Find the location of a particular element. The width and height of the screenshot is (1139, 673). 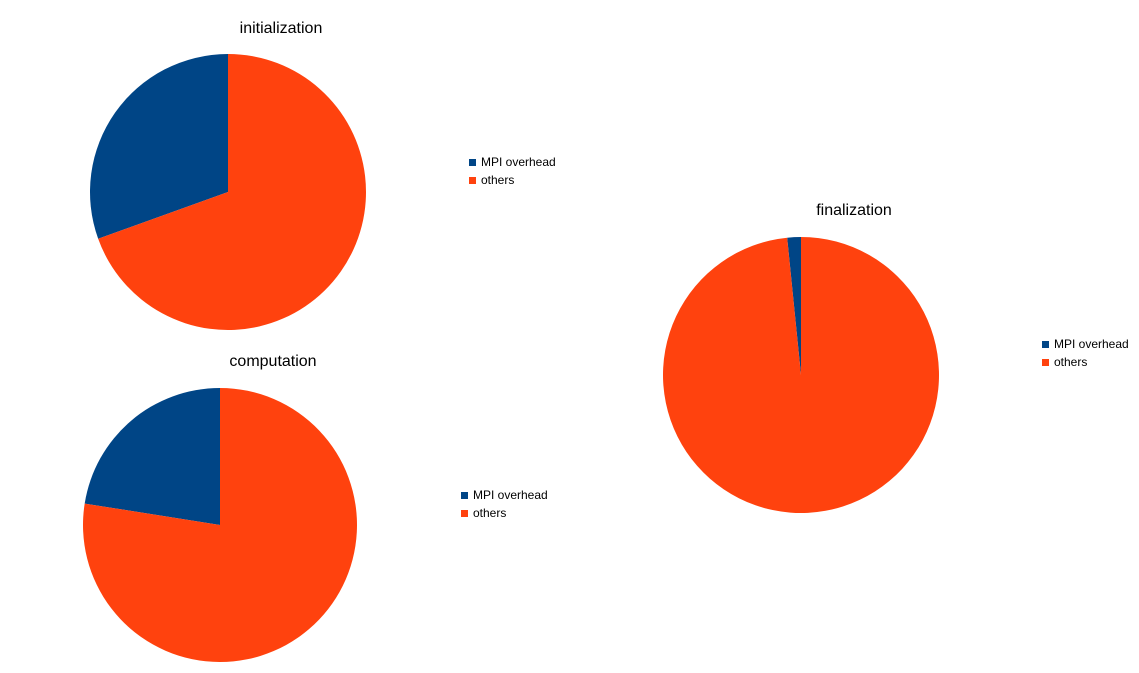

chart-title: initialization is located at coordinates (281, 28).